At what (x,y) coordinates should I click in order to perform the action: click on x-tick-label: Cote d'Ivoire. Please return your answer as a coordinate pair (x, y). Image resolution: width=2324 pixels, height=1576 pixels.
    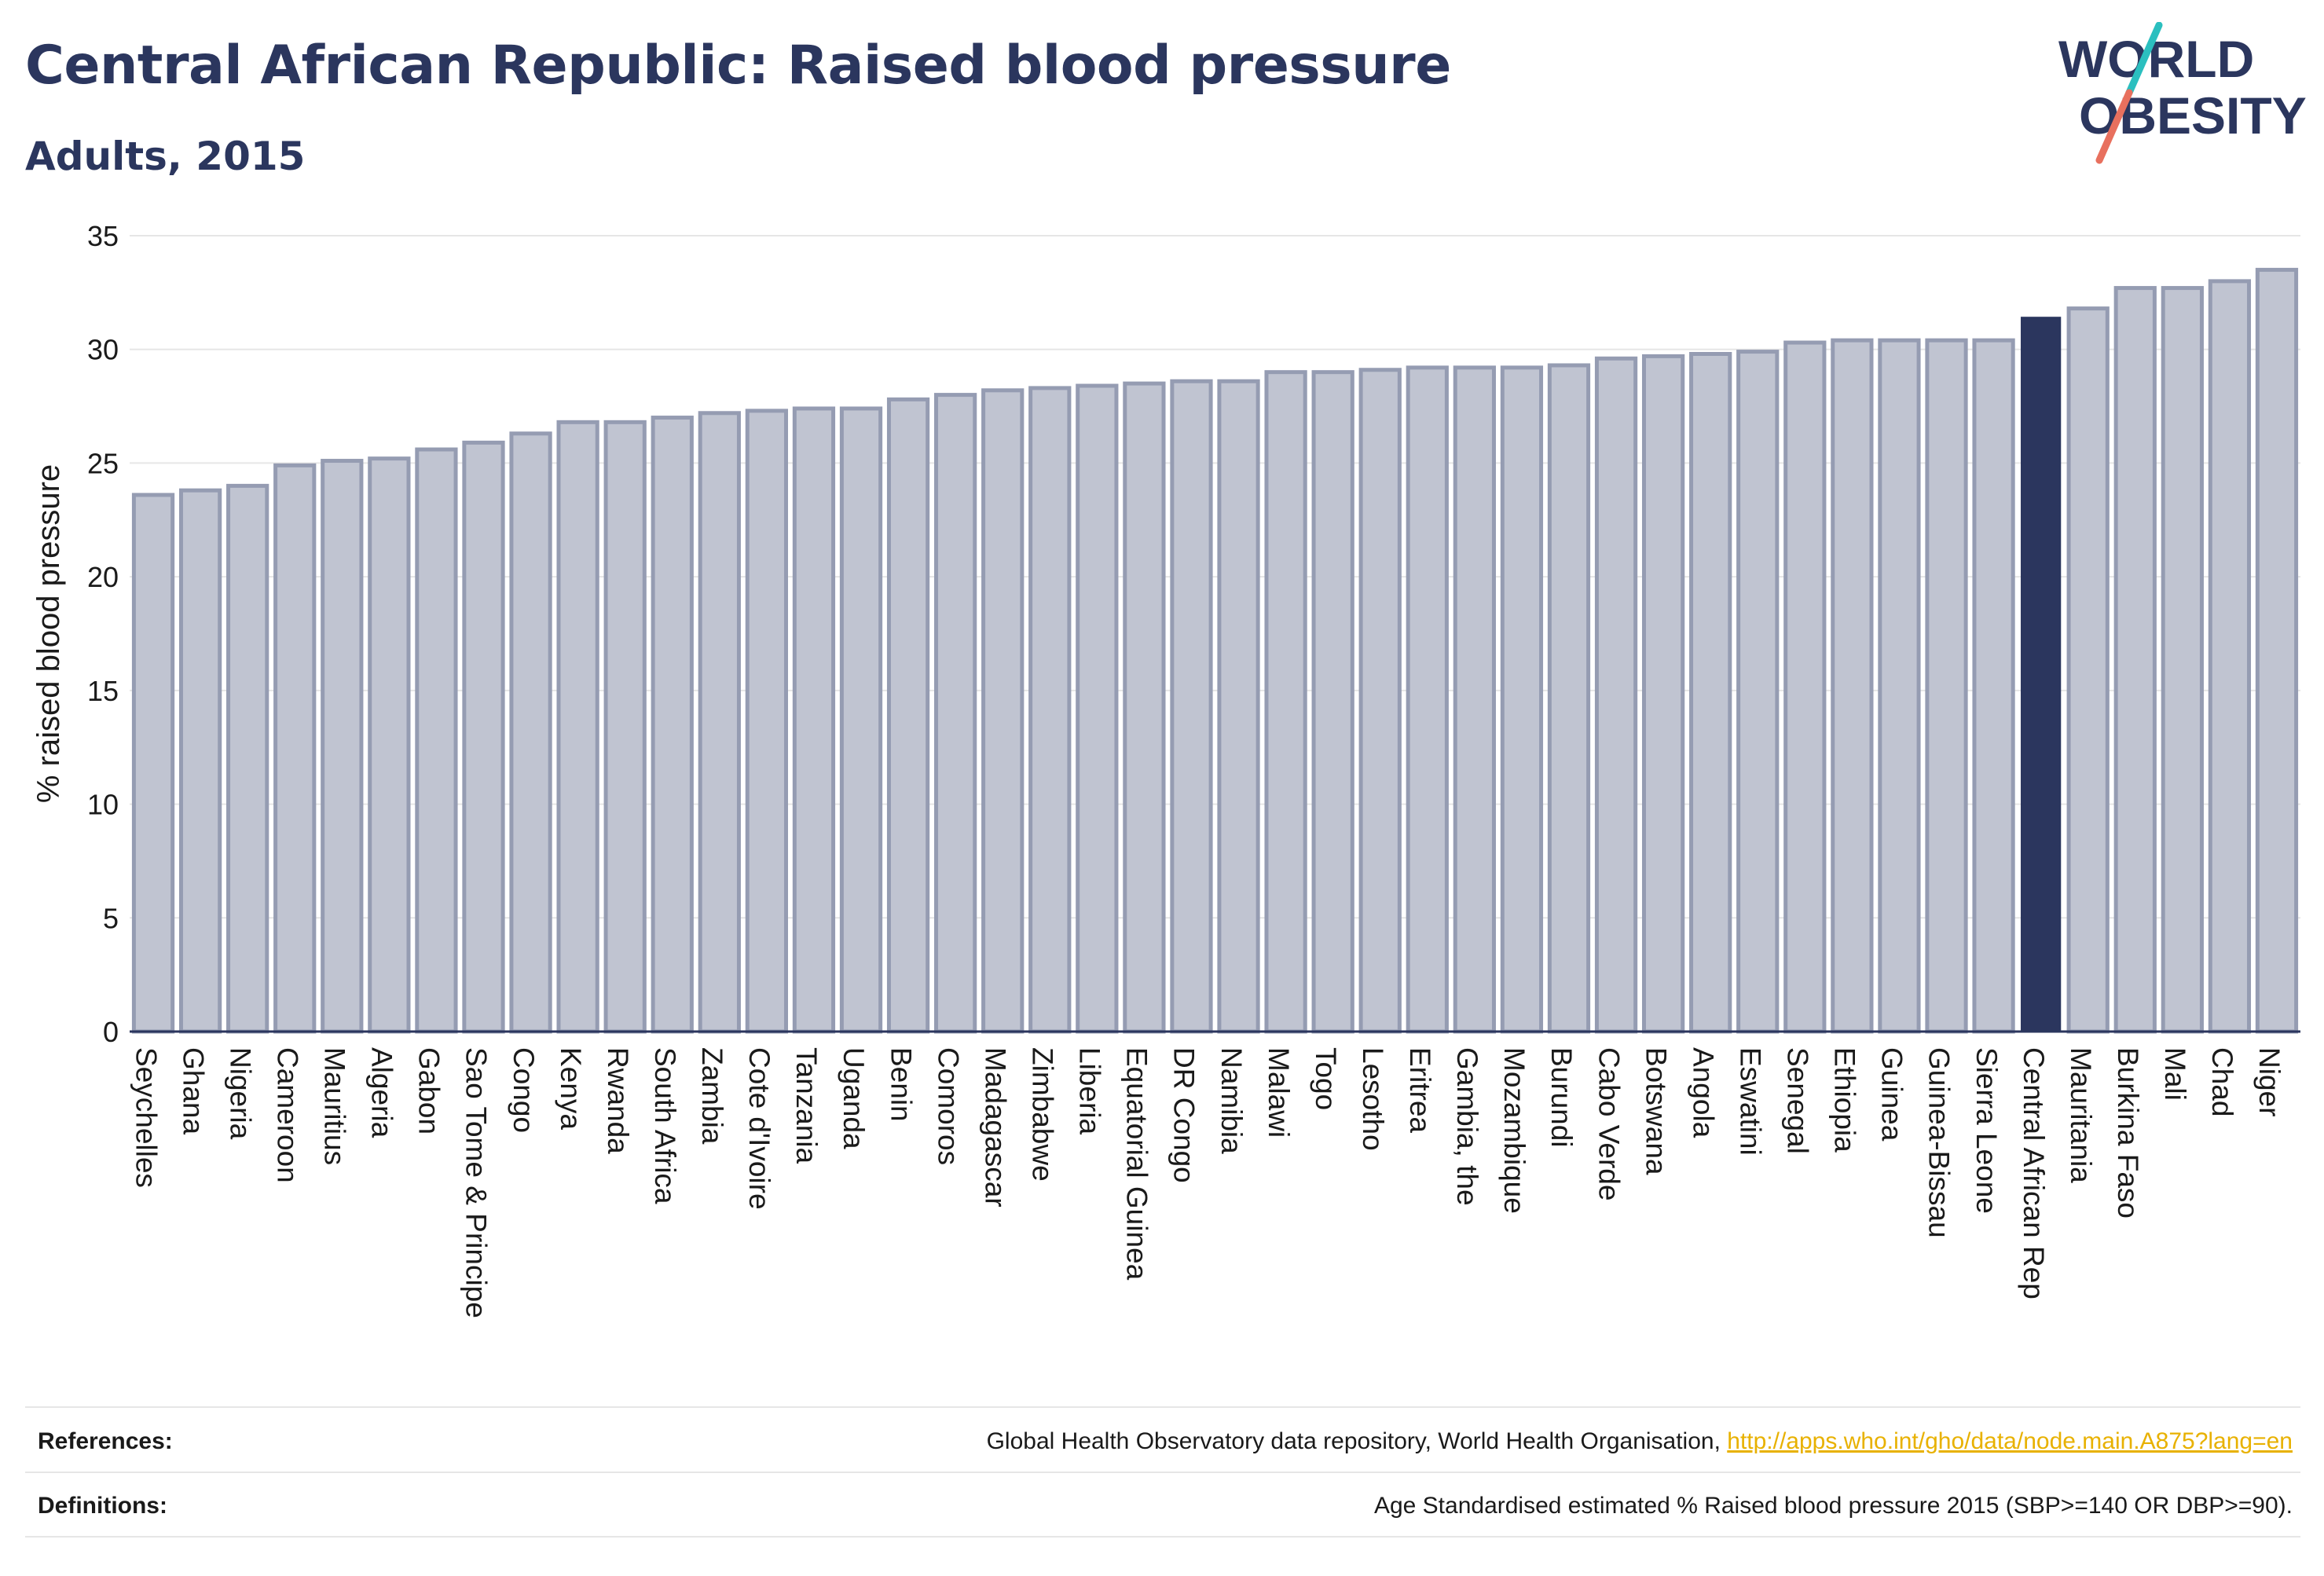
    Looking at the image, I should click on (759, 1128).